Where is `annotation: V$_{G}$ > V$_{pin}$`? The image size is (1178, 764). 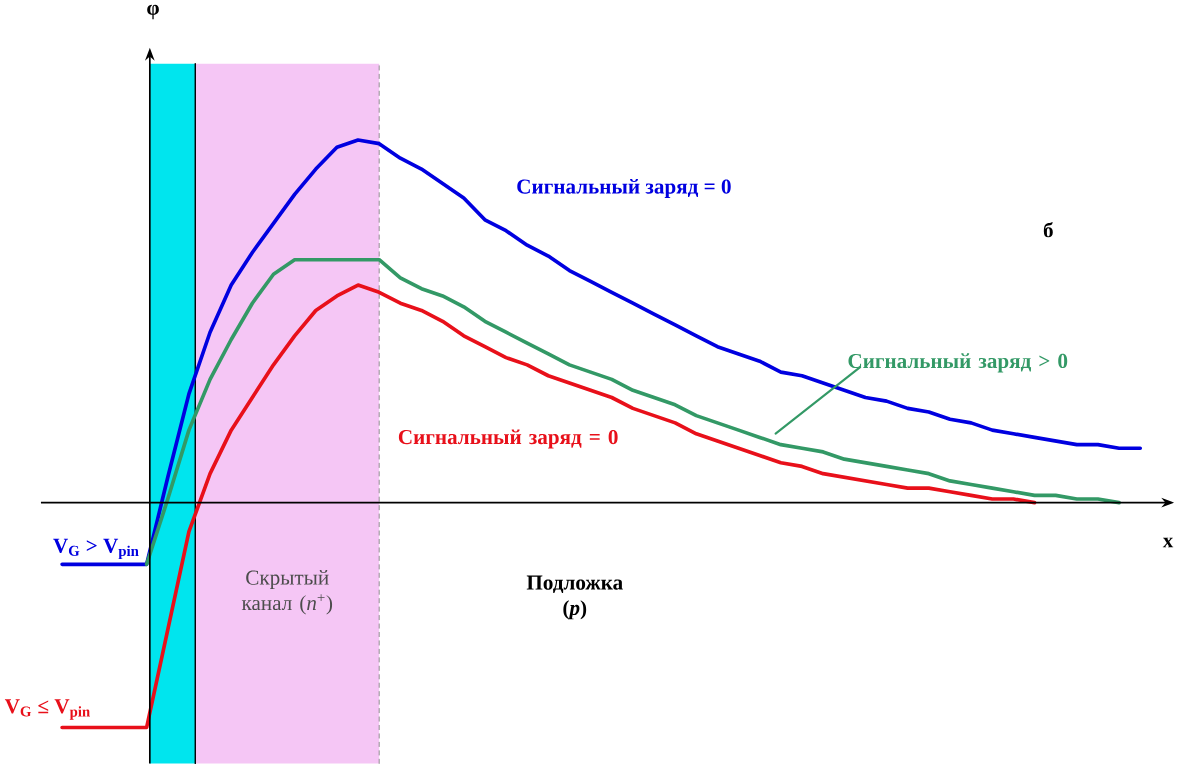
annotation: V$_{G}$ > V$_{pin}$ is located at coordinates (96, 548).